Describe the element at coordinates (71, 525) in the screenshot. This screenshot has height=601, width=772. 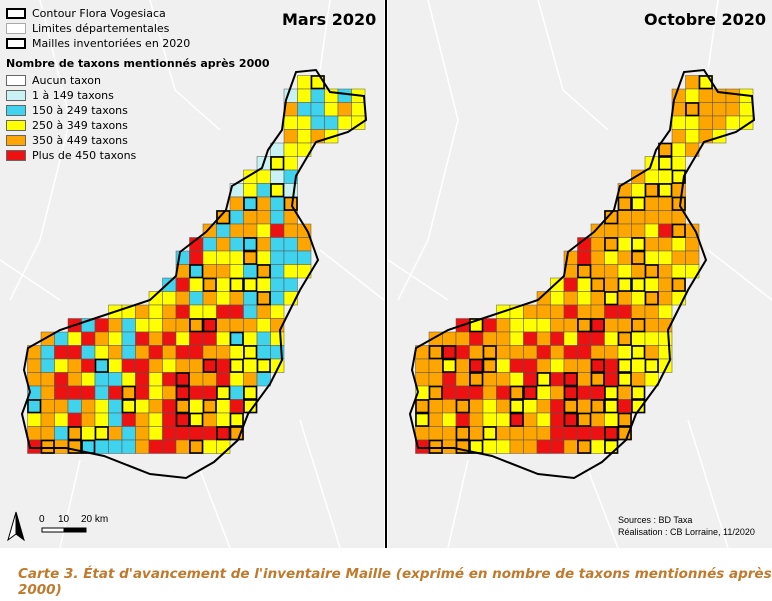
I see `scale-bar: 0 10 20 km` at that location.